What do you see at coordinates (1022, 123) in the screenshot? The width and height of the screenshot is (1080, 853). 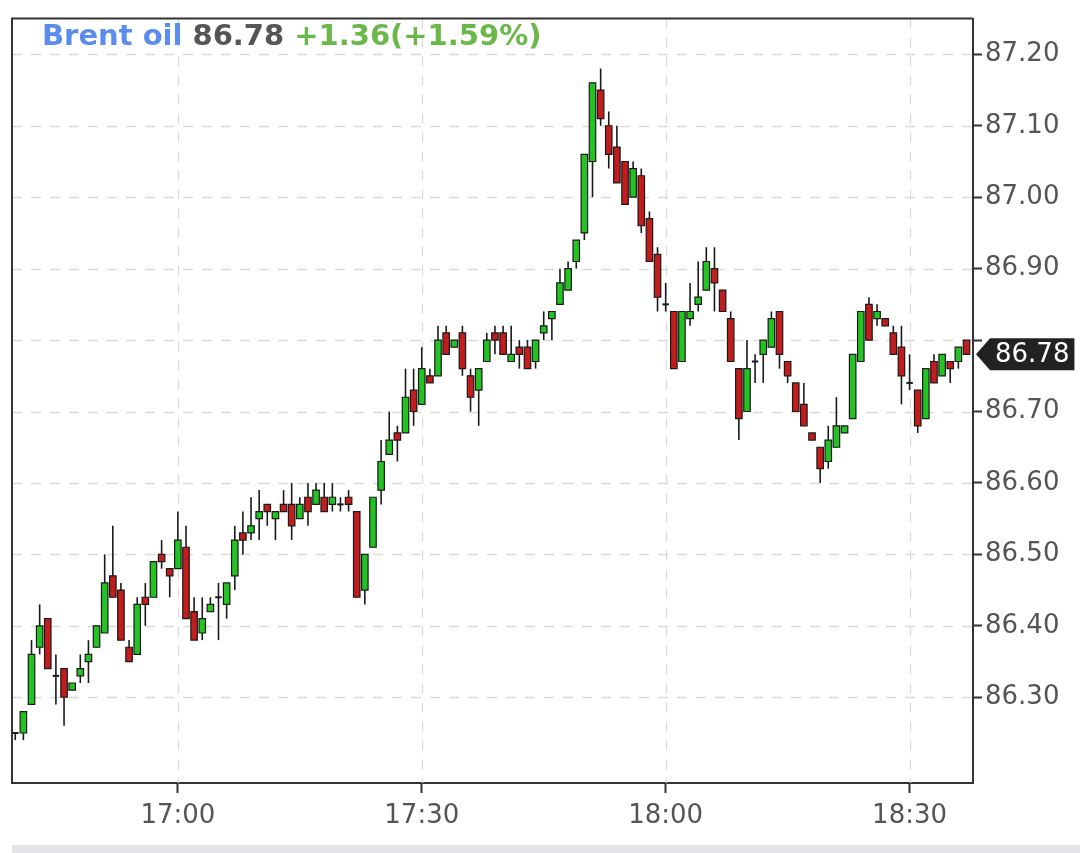 I see `y-tick-label: 87.10` at bounding box center [1022, 123].